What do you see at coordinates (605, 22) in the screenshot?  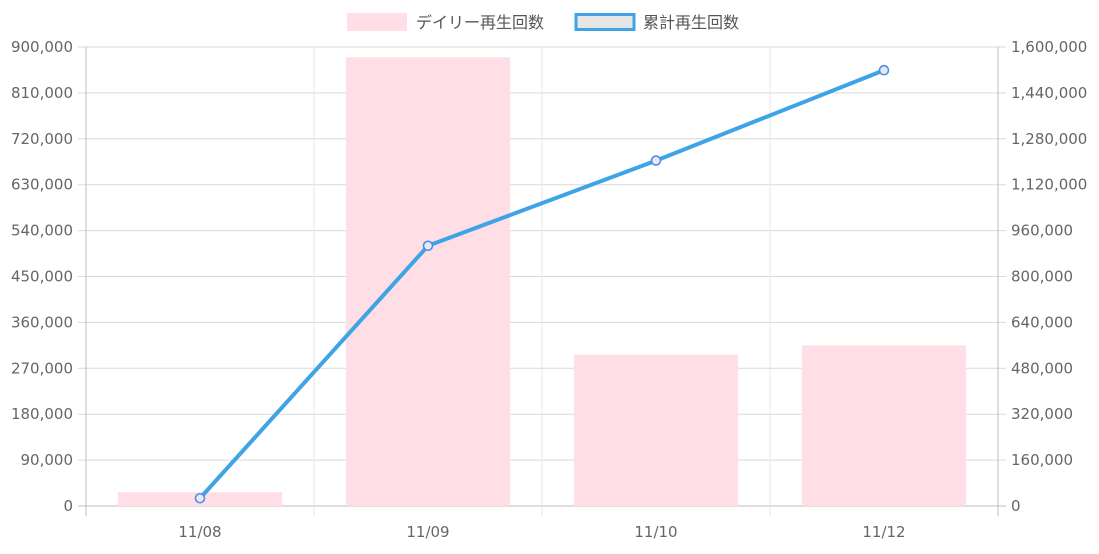 I see `legend-swatch-cumulative` at bounding box center [605, 22].